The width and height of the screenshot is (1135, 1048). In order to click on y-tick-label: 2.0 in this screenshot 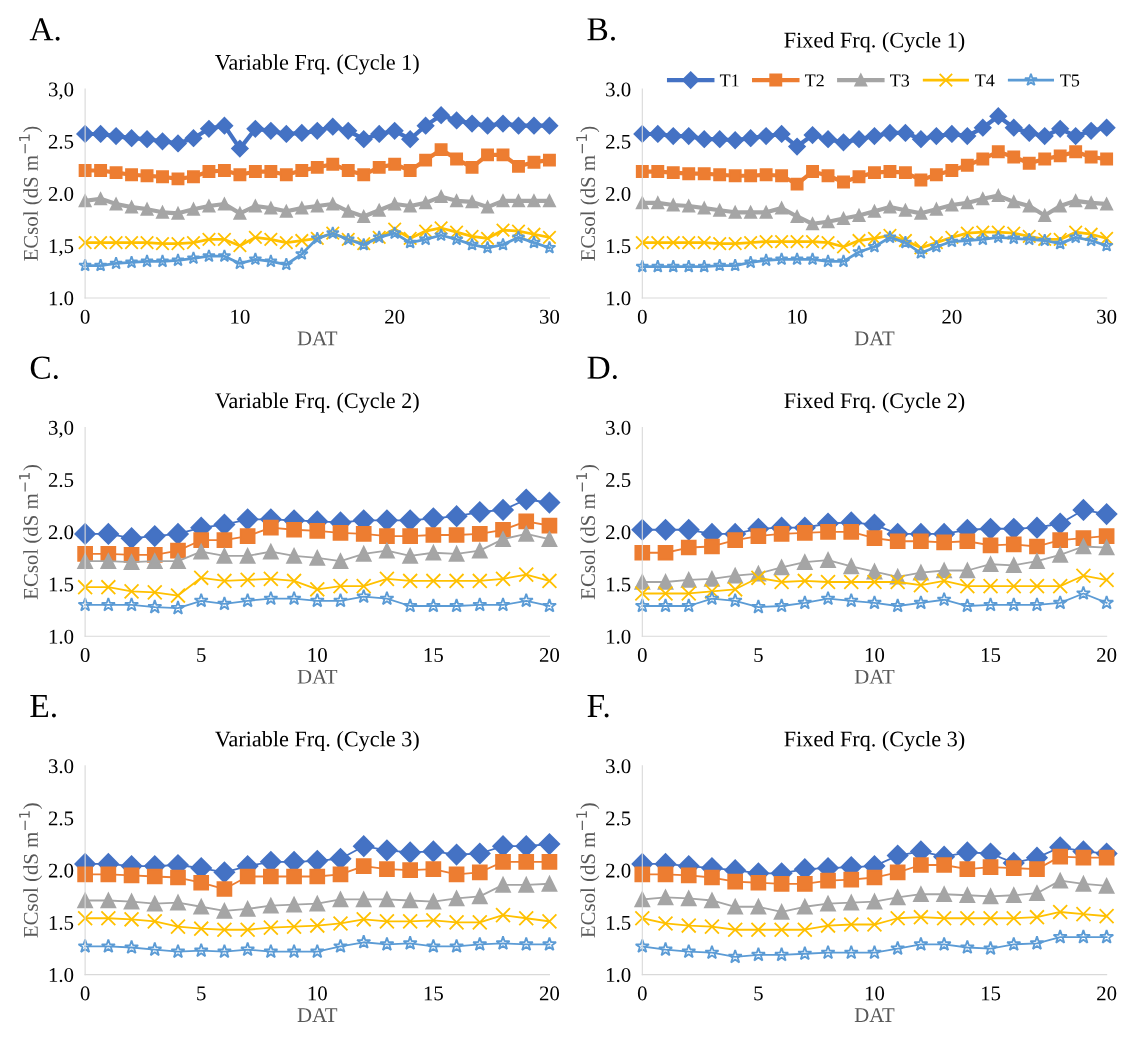, I will do `click(618, 194)`.